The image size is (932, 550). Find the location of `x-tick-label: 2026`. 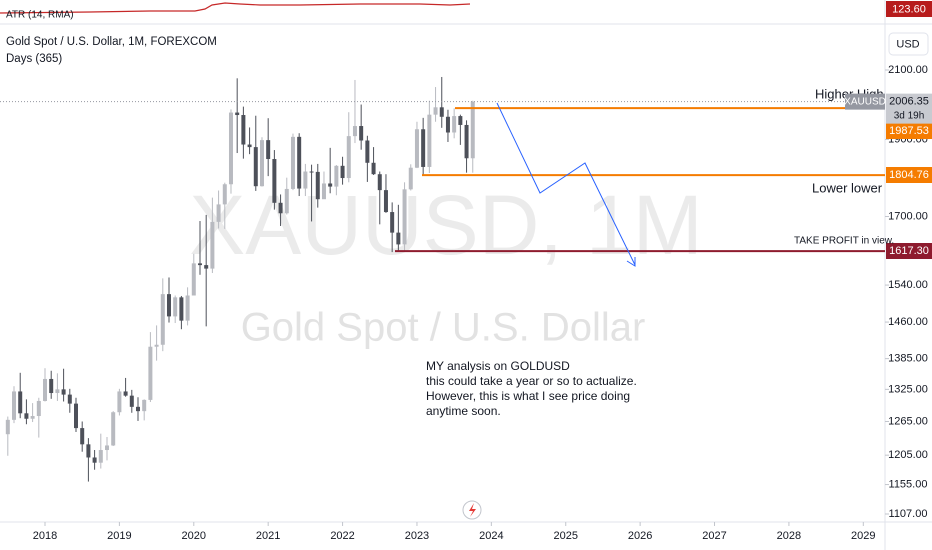

x-tick-label: 2026 is located at coordinates (640, 536).